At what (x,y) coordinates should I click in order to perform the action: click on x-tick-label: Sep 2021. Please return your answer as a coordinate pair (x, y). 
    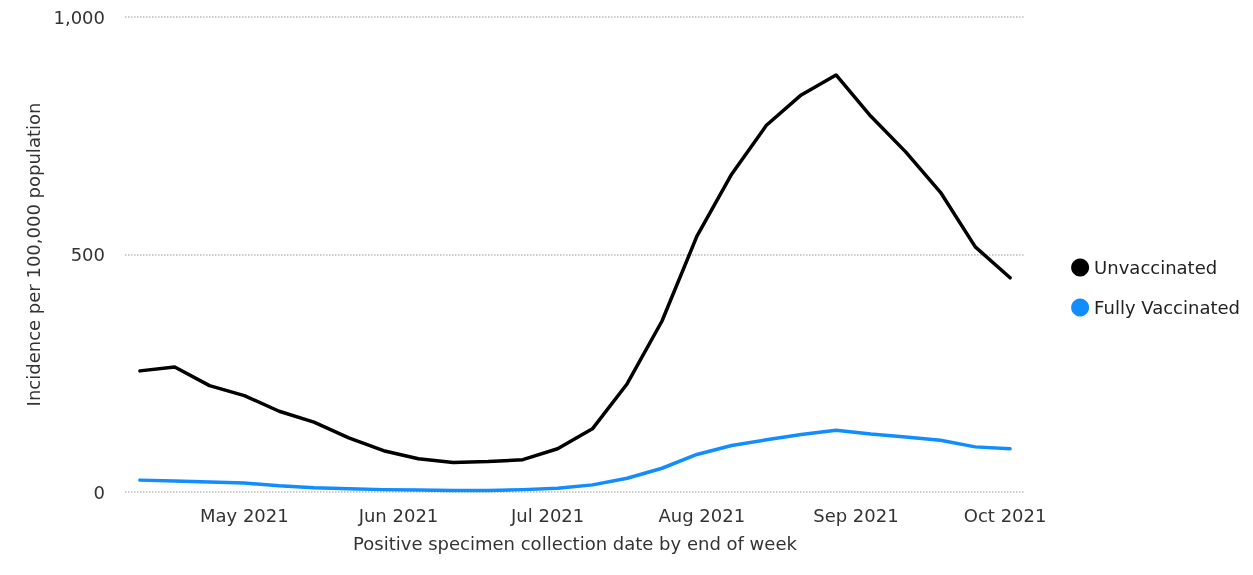
    Looking at the image, I should click on (856, 515).